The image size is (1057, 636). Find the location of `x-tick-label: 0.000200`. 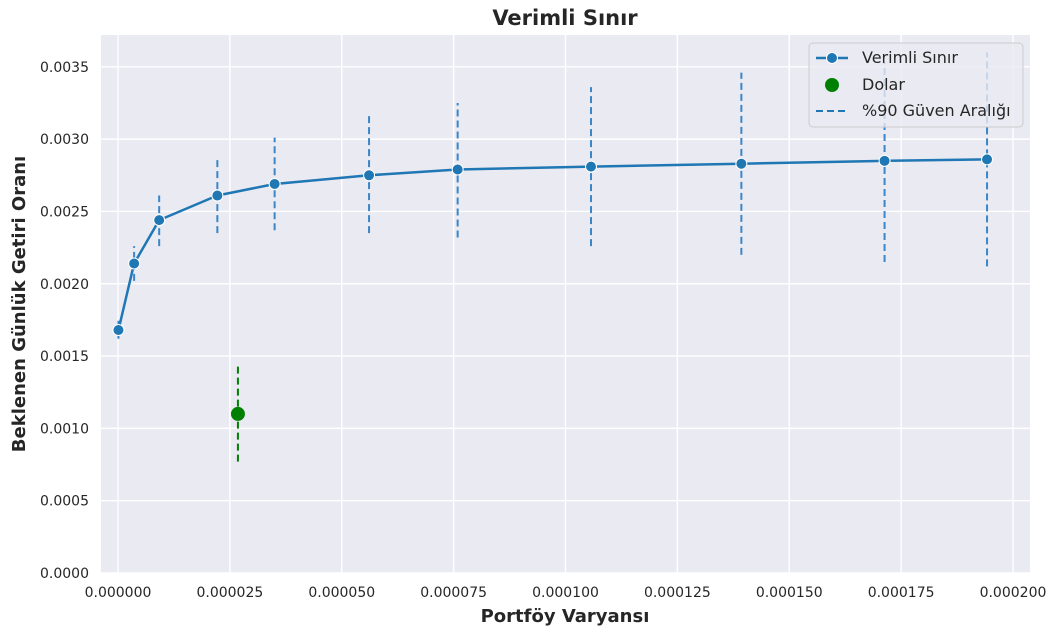

x-tick-label: 0.000200 is located at coordinates (1013, 593).